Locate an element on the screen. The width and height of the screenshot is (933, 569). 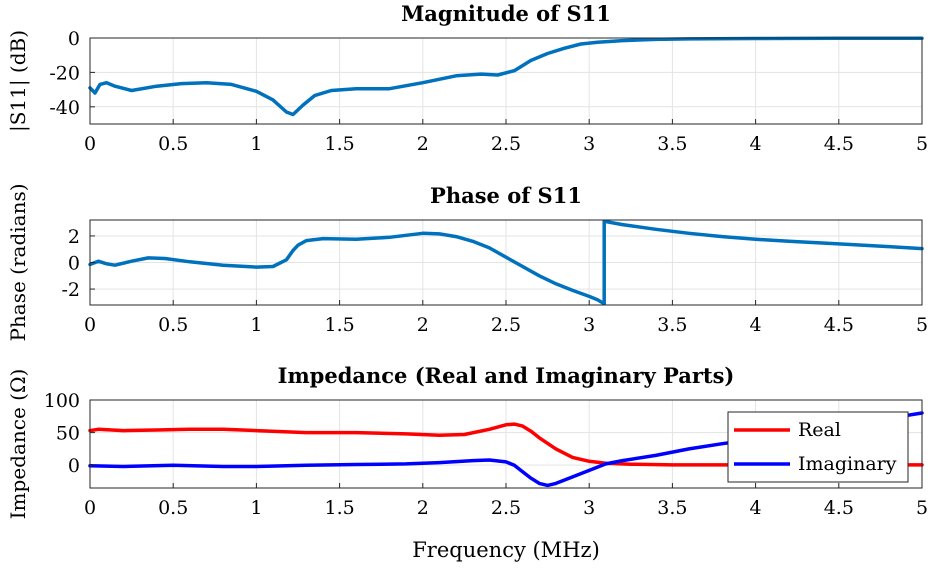
magnitude-x-tick-label: 3 is located at coordinates (589, 144).